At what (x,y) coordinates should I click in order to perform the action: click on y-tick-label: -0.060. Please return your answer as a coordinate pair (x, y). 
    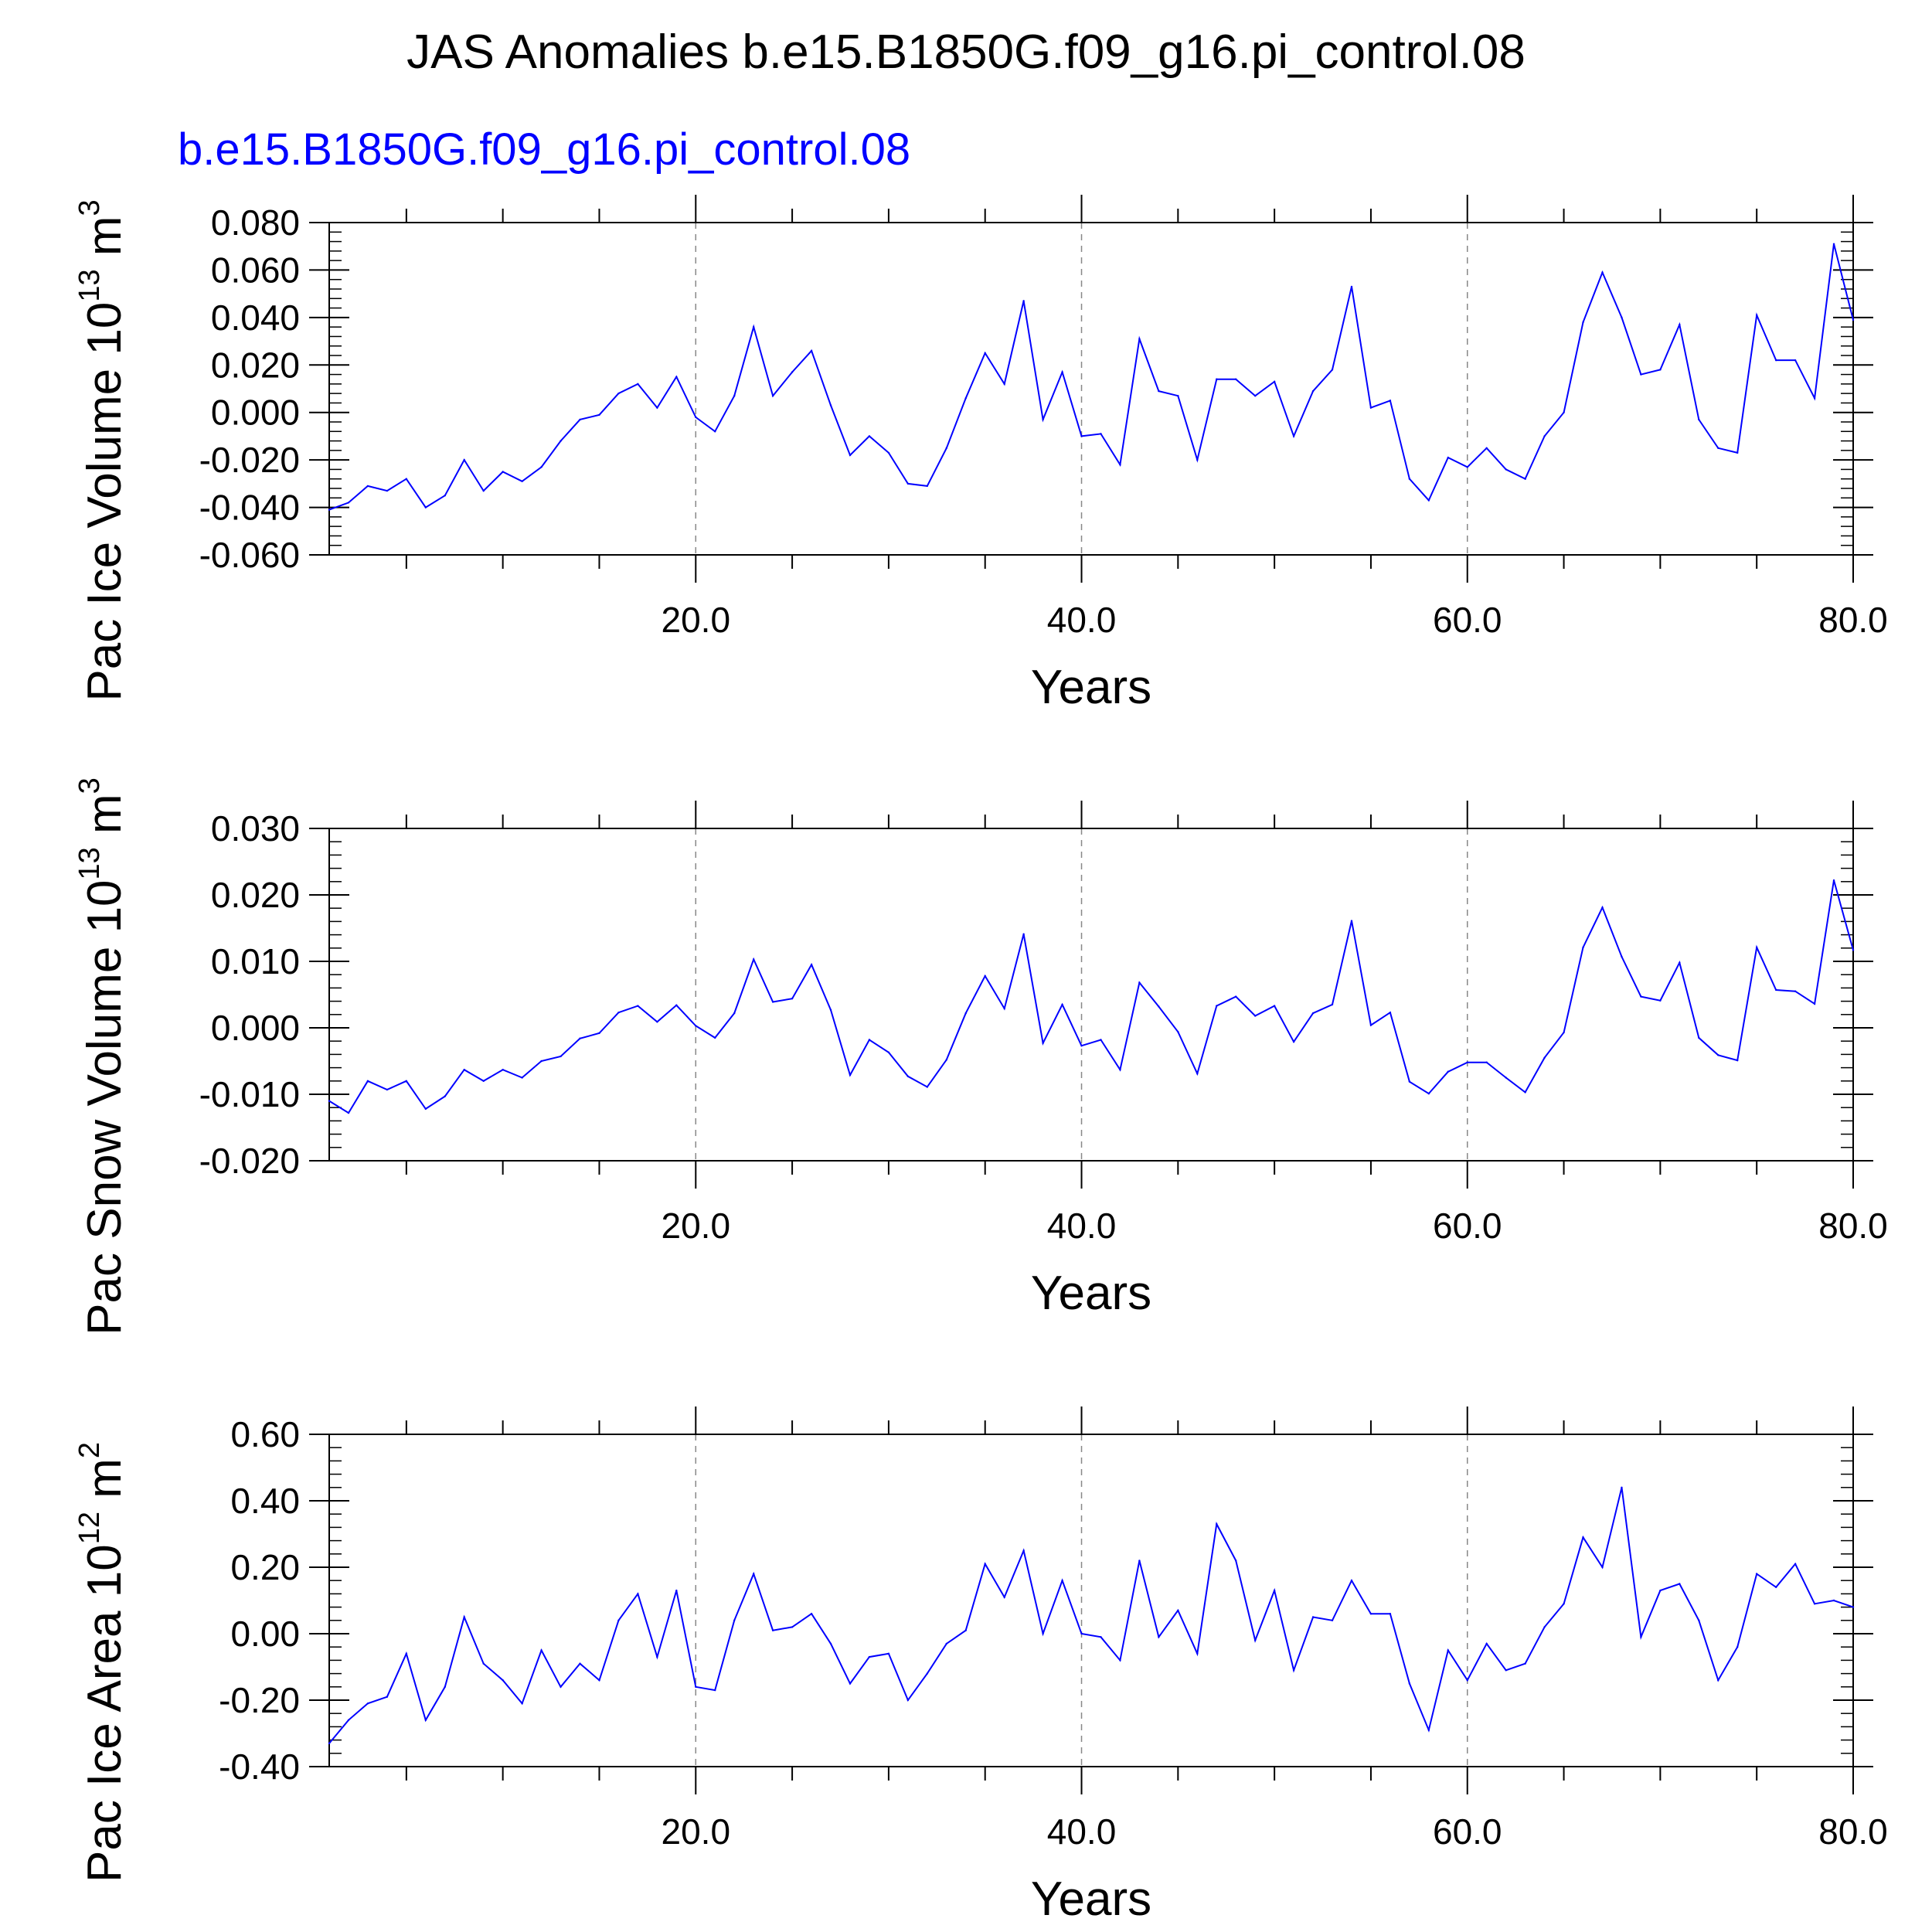
    Looking at the image, I should click on (250, 555).